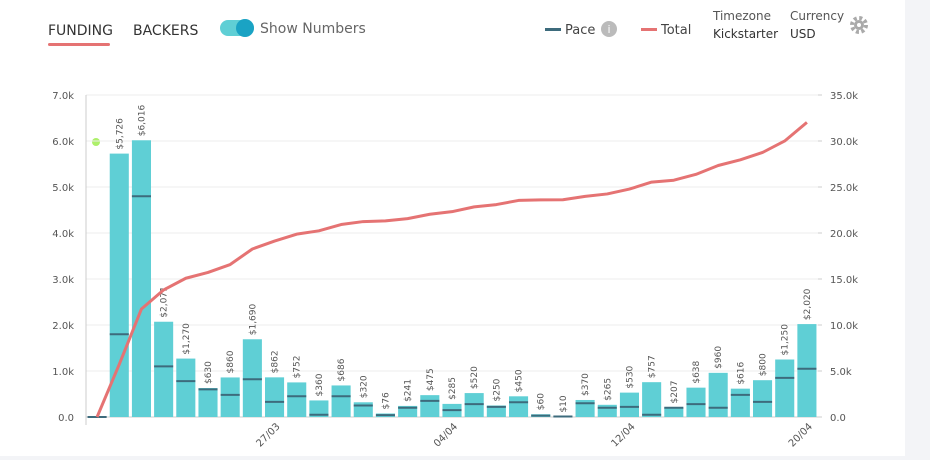  What do you see at coordinates (120, 134) in the screenshot?
I see `value-label: $5,726` at bounding box center [120, 134].